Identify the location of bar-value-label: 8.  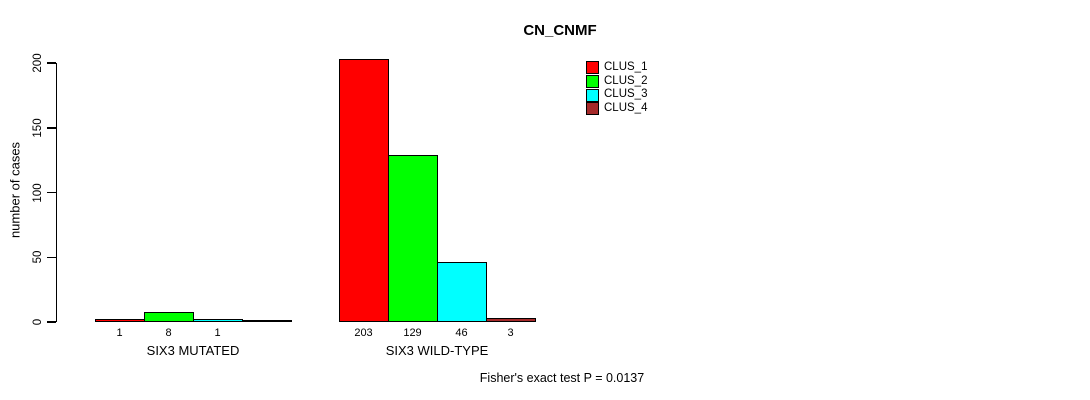
(168, 333).